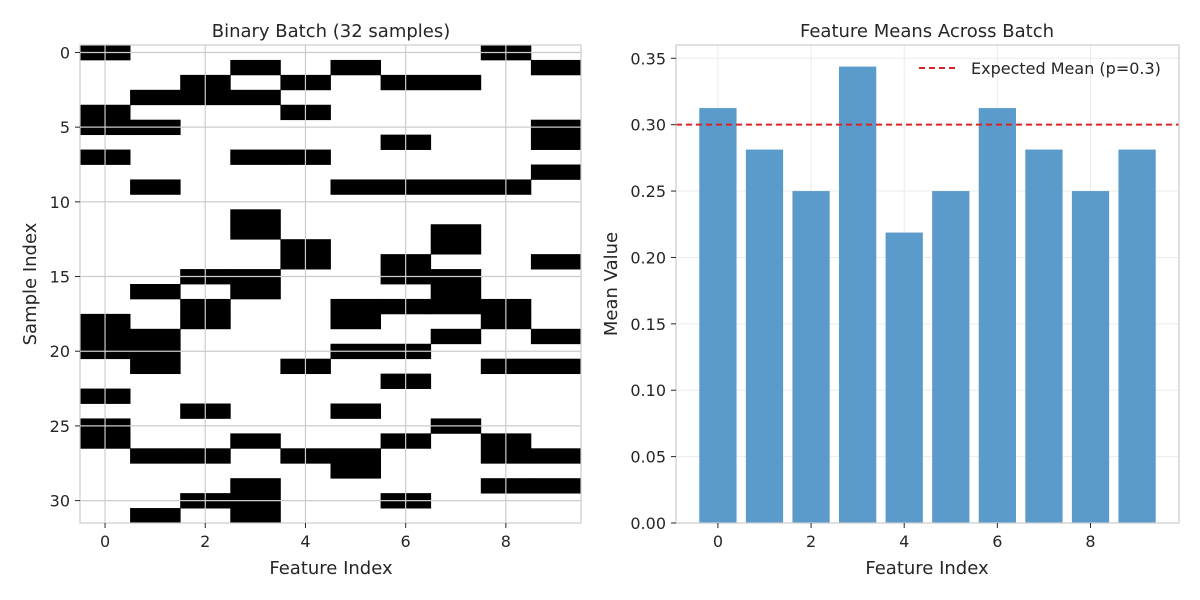  I want to click on heatmap-y-tick-label: 10, so click(60, 202).